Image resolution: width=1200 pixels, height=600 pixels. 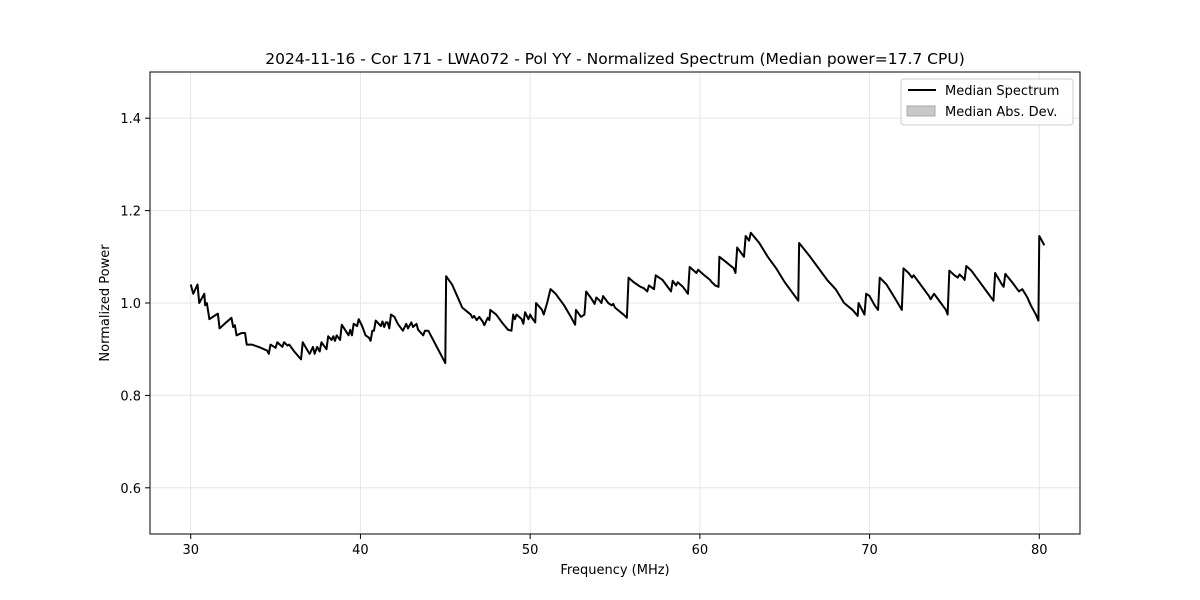 What do you see at coordinates (614, 570) in the screenshot?
I see `x-axis-label: Frequency (MHz)` at bounding box center [614, 570].